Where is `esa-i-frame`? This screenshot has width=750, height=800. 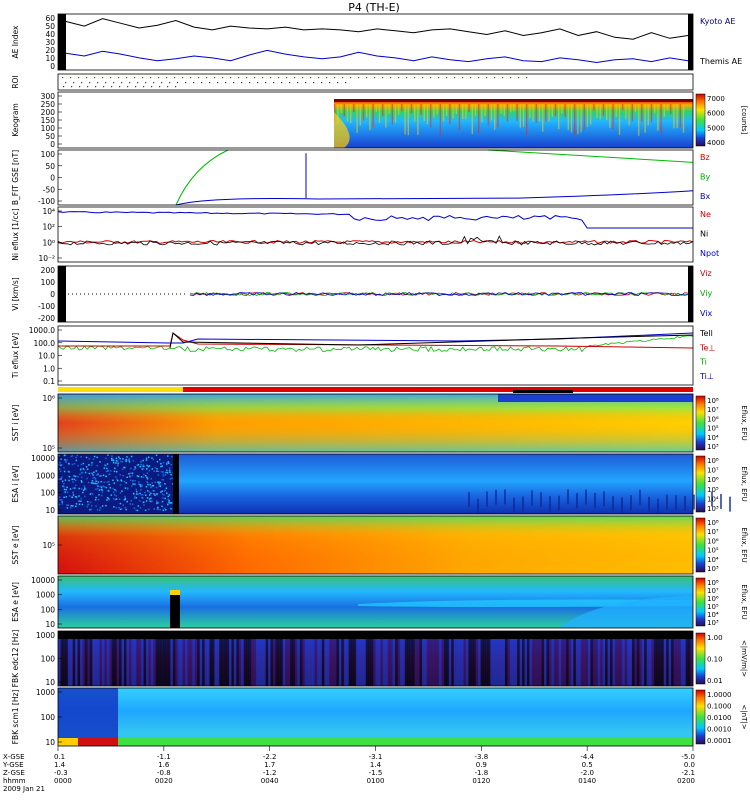 esa-i-frame is located at coordinates (375, 484).